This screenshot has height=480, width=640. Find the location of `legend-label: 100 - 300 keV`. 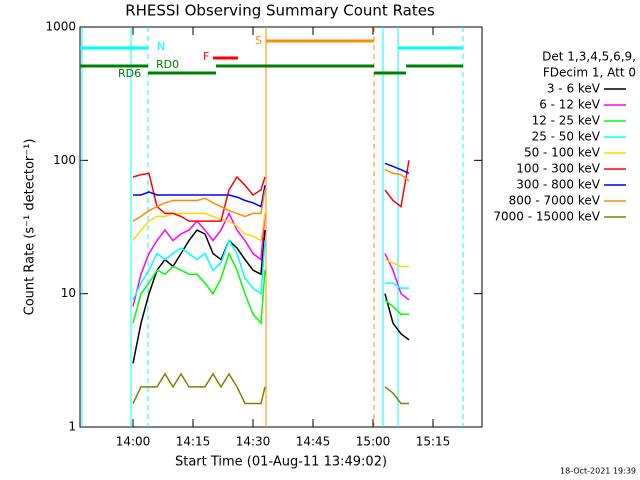

legend-label: 100 - 300 keV is located at coordinates (558, 169).